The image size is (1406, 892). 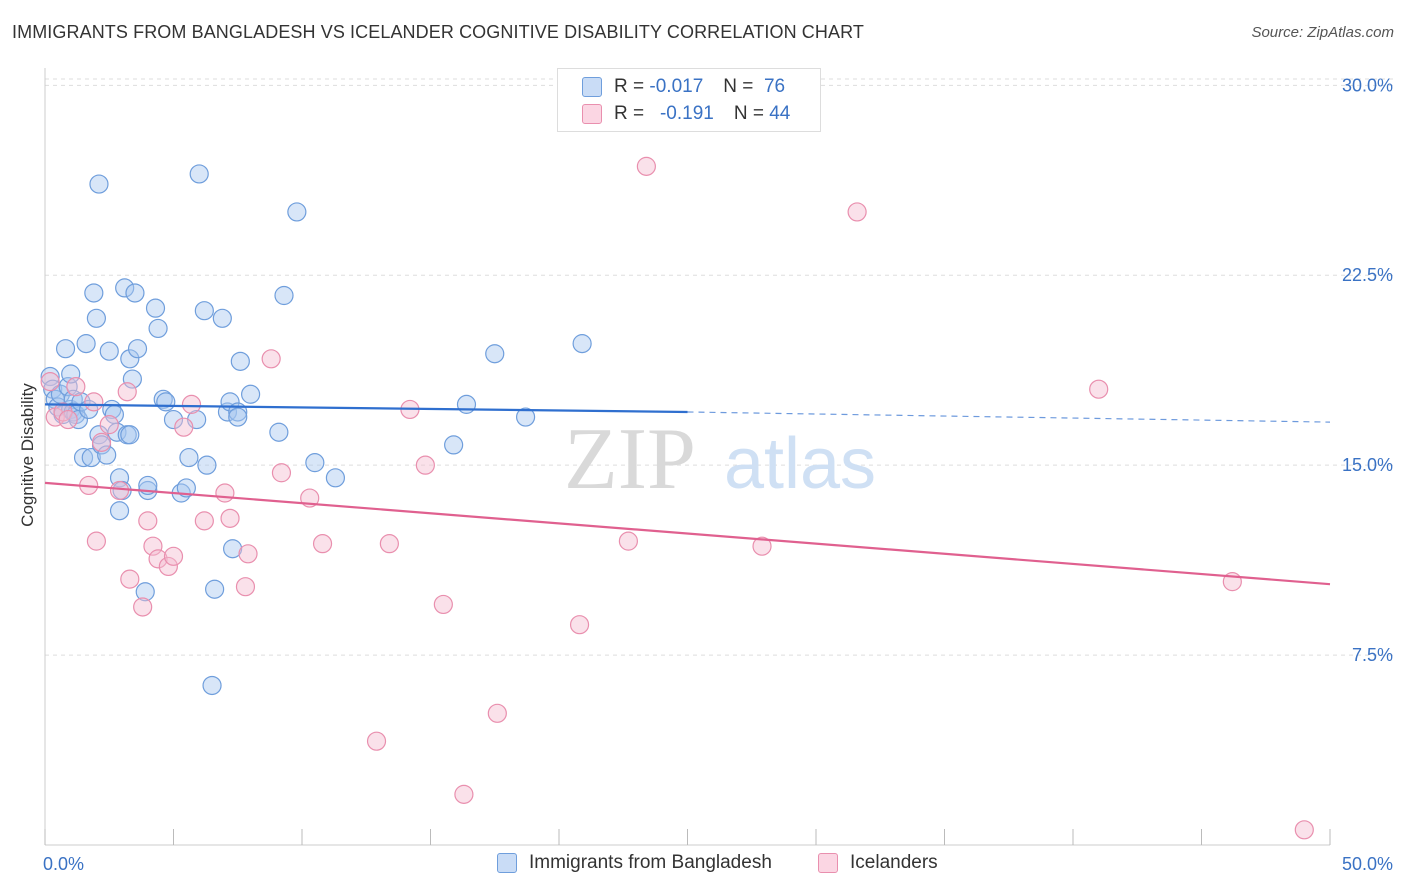 What do you see at coordinates (800, 464) in the screenshot?
I see `watermark-atlas: atlas` at bounding box center [800, 464].